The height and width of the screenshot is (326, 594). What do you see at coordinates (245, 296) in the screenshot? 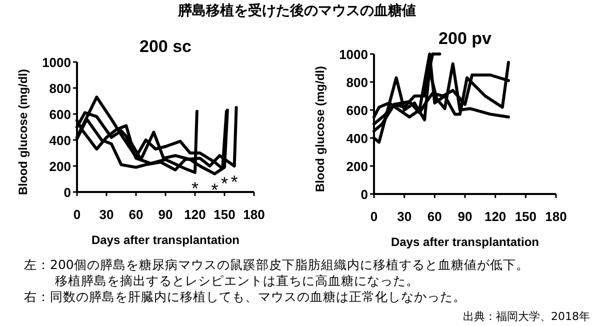
I see `text: 右：同数の膵島を肝臓内に移植しても、マウスの血糖は正常化しなかった。` at bounding box center [245, 296].